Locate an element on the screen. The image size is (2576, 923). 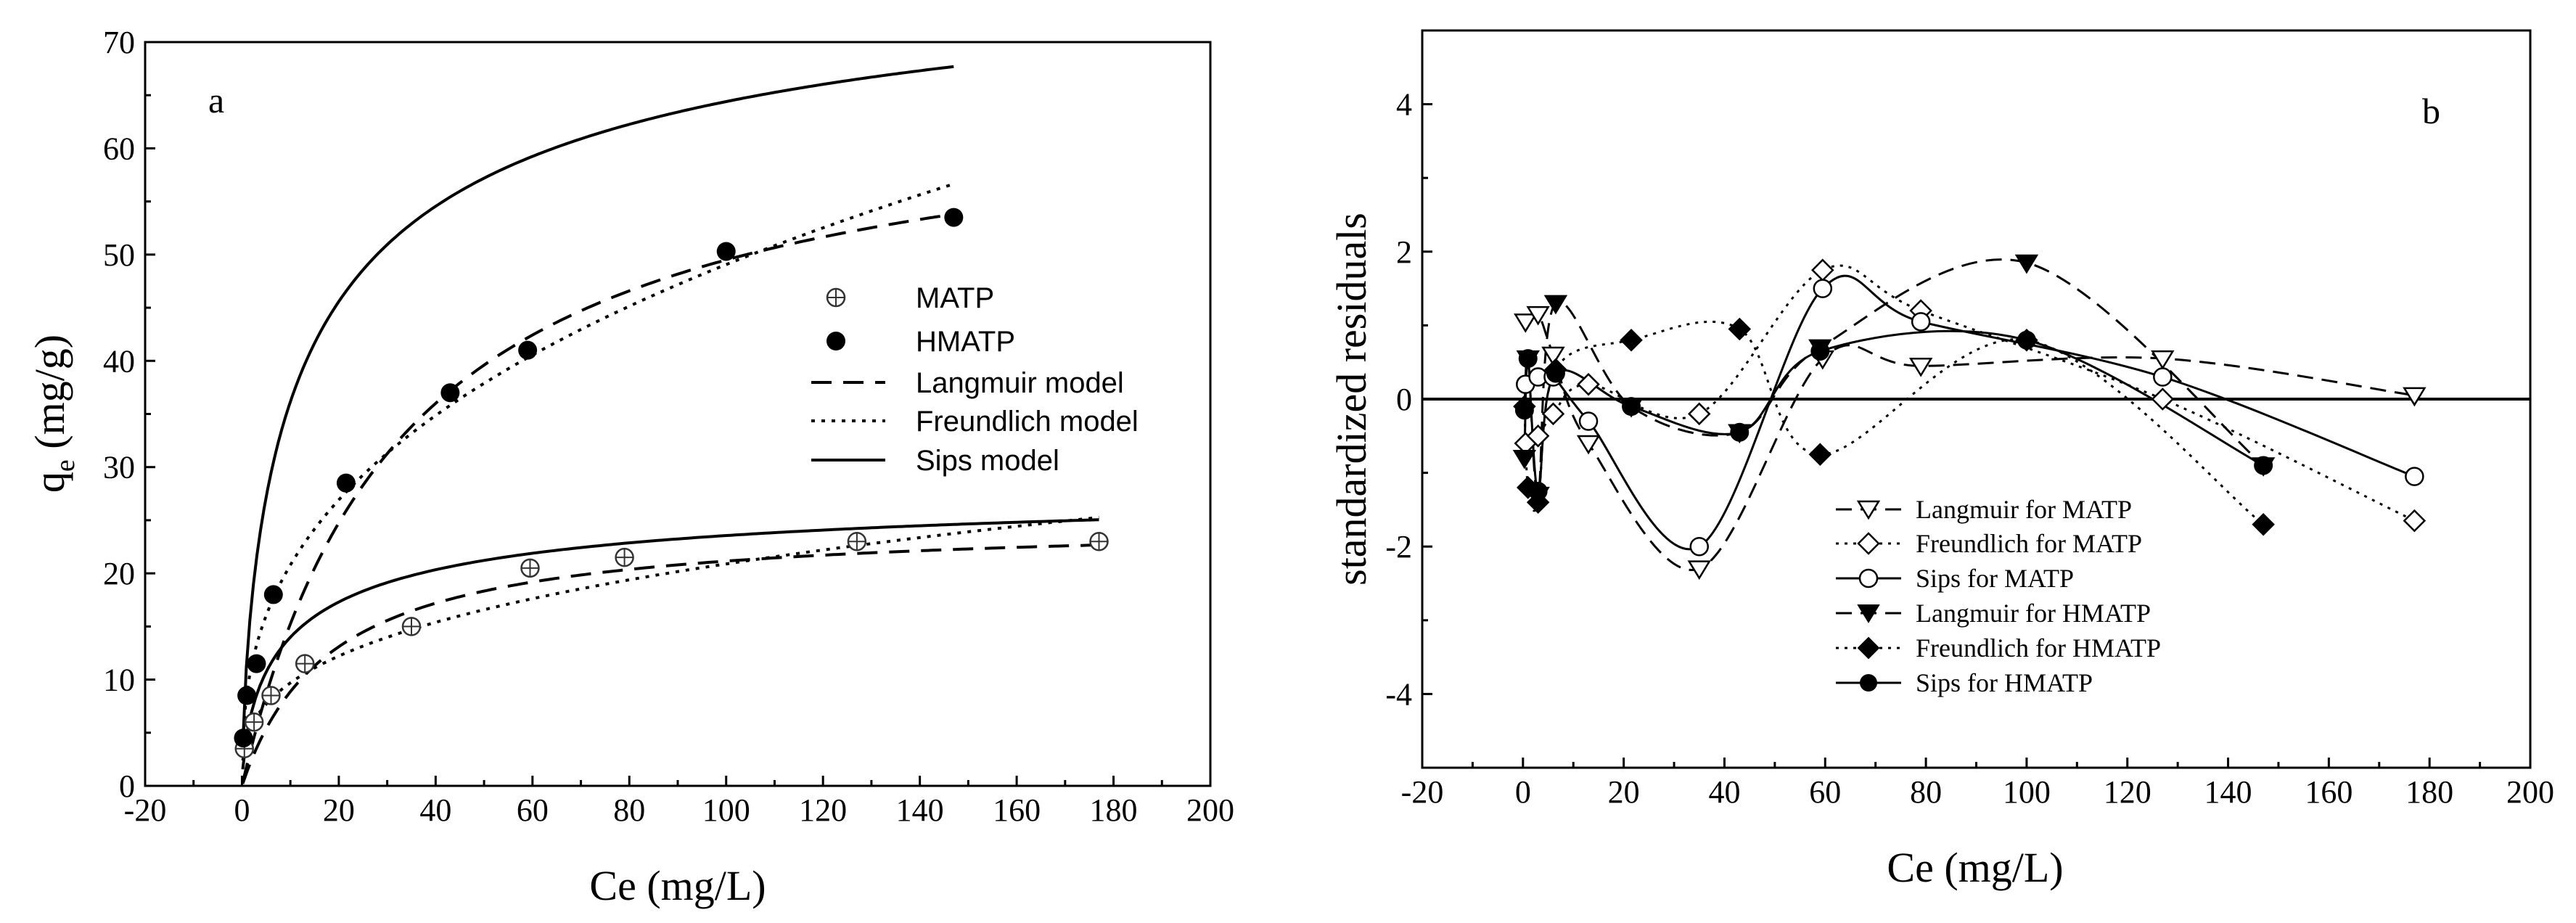
panel-a-ylabel: qe (mg/g) is located at coordinates (53, 414).